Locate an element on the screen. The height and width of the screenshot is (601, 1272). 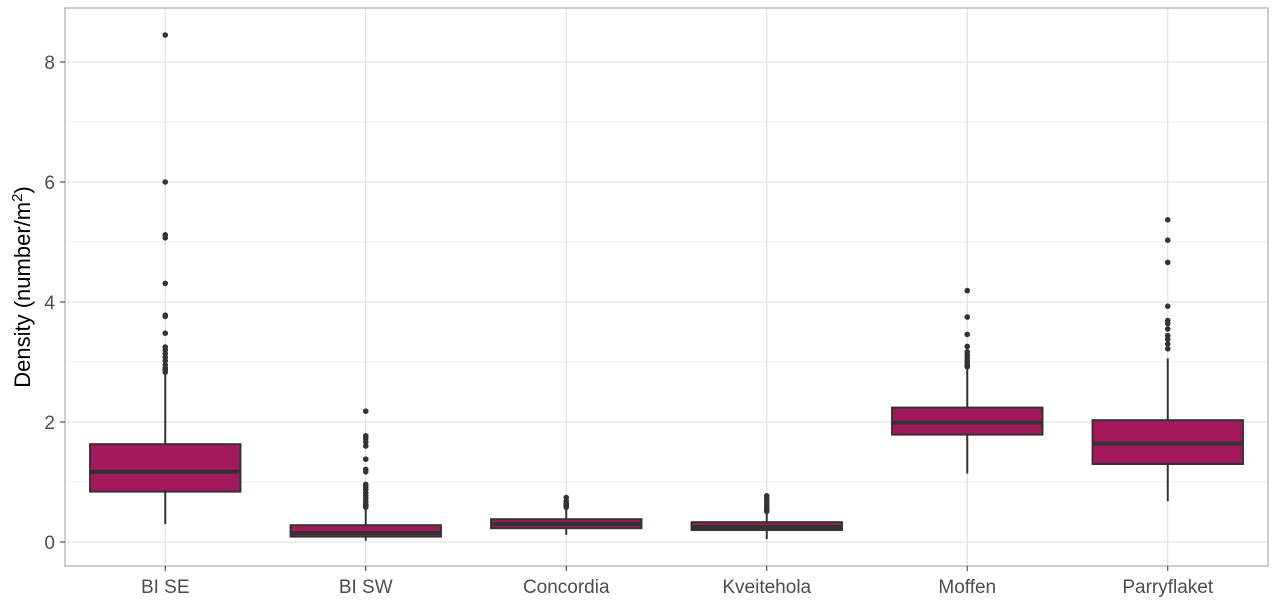
y-axis-title: Density (number/m2) is located at coordinates (22, 287).